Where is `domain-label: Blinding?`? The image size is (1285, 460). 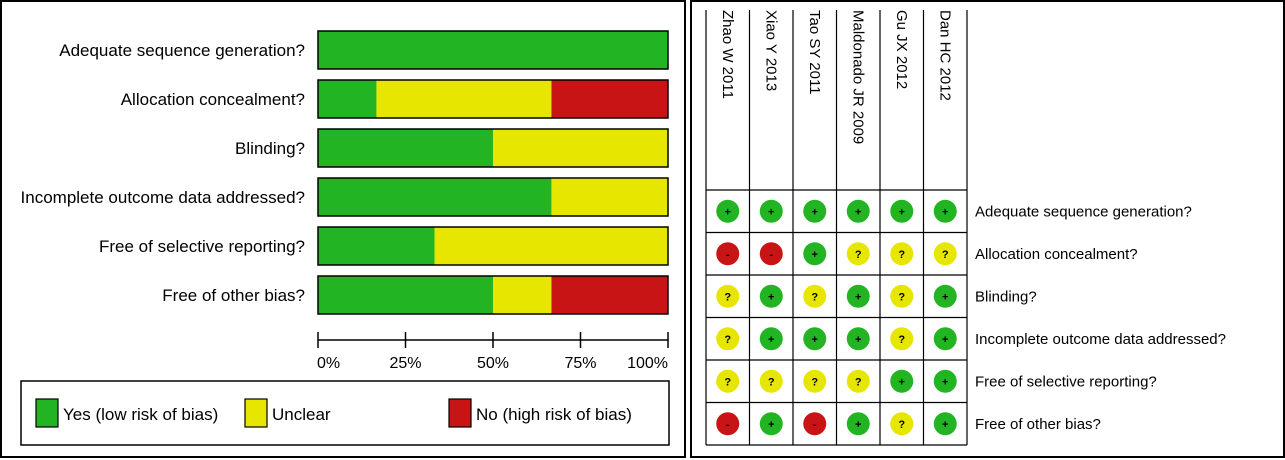 domain-label: Blinding? is located at coordinates (1006, 296).